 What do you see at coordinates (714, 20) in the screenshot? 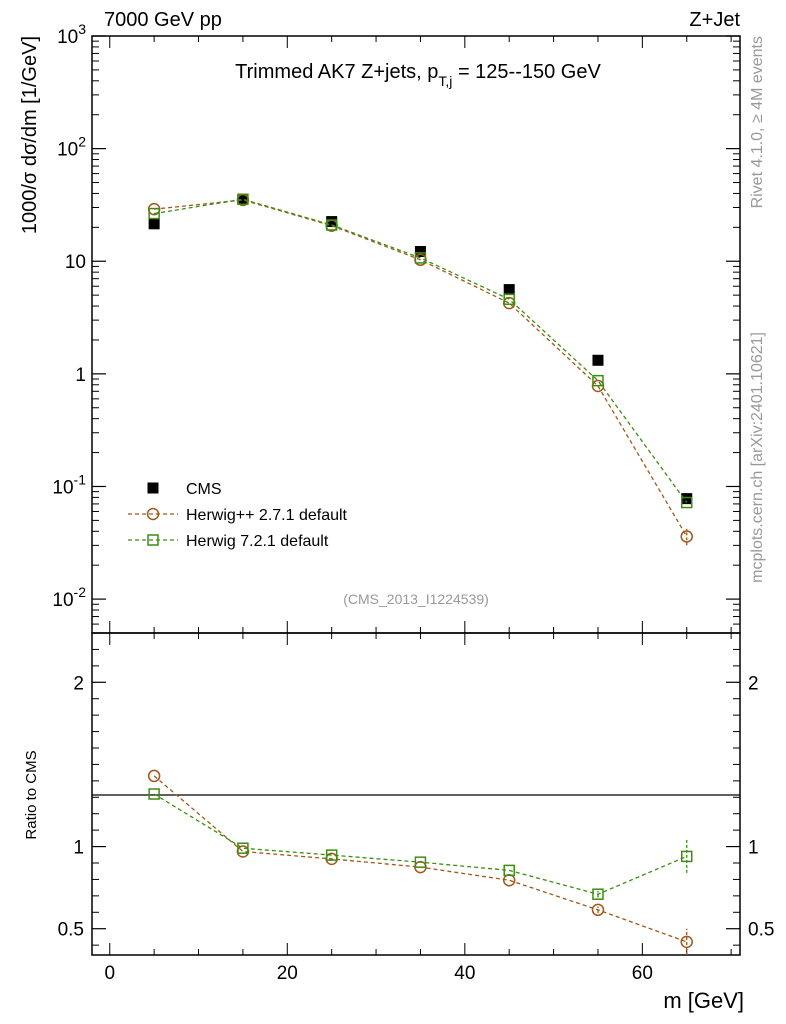
I see `header-right: Z+Jet` at bounding box center [714, 20].